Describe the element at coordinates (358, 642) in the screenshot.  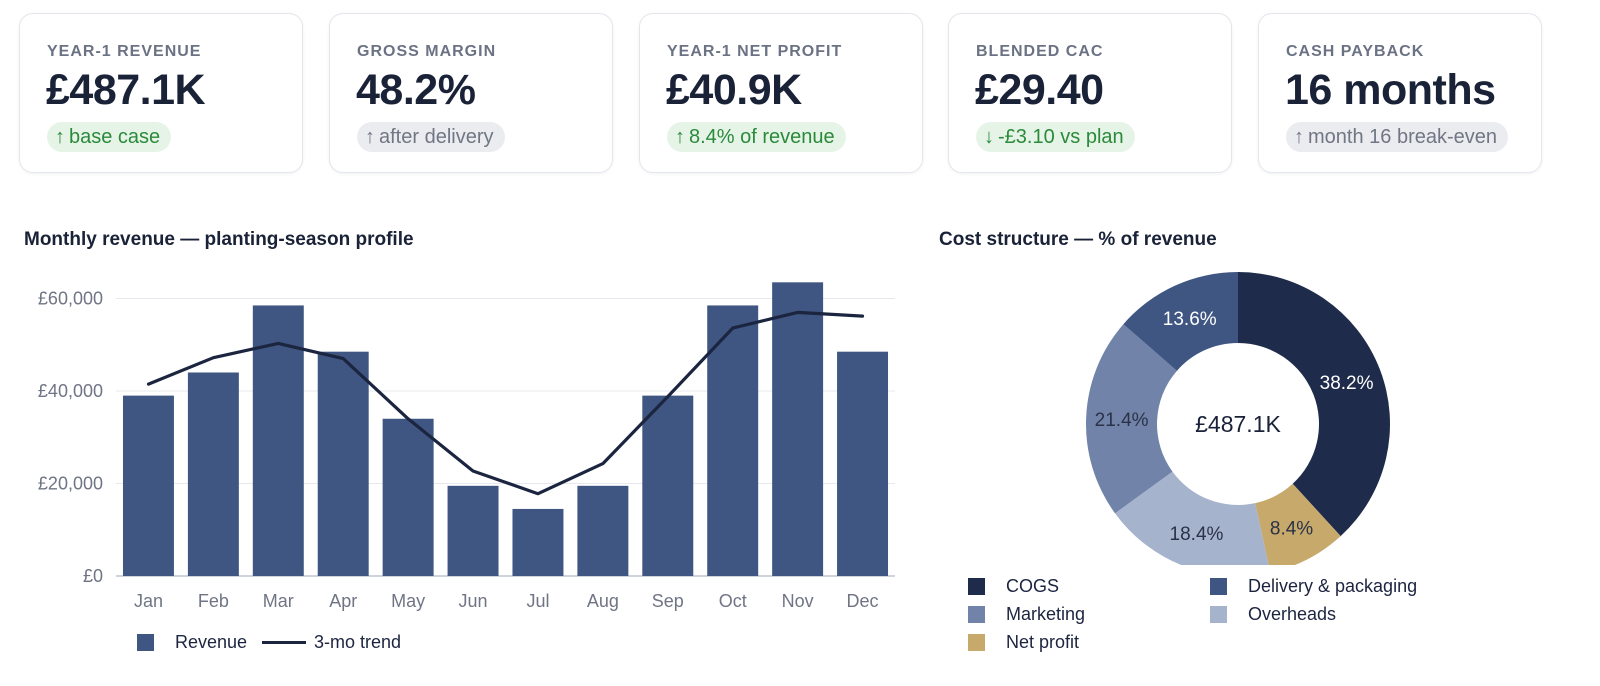
I see `legend-label: 3-mo trend` at that location.